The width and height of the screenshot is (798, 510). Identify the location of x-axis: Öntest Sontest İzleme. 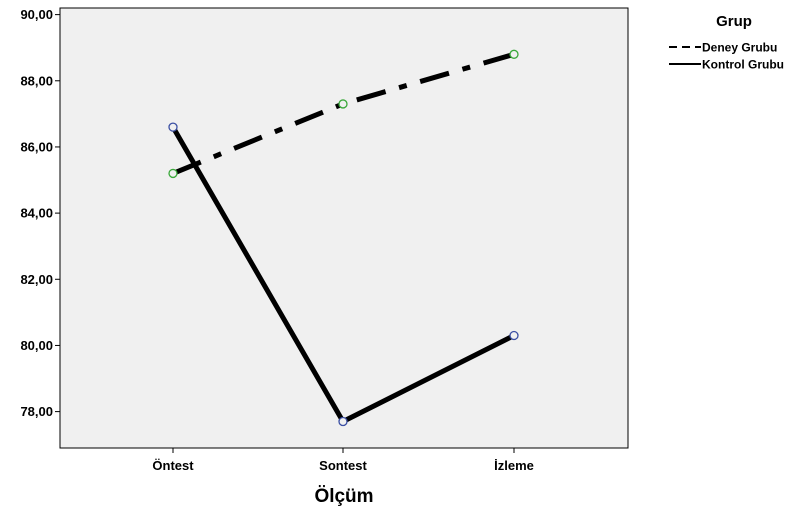
(343, 460).